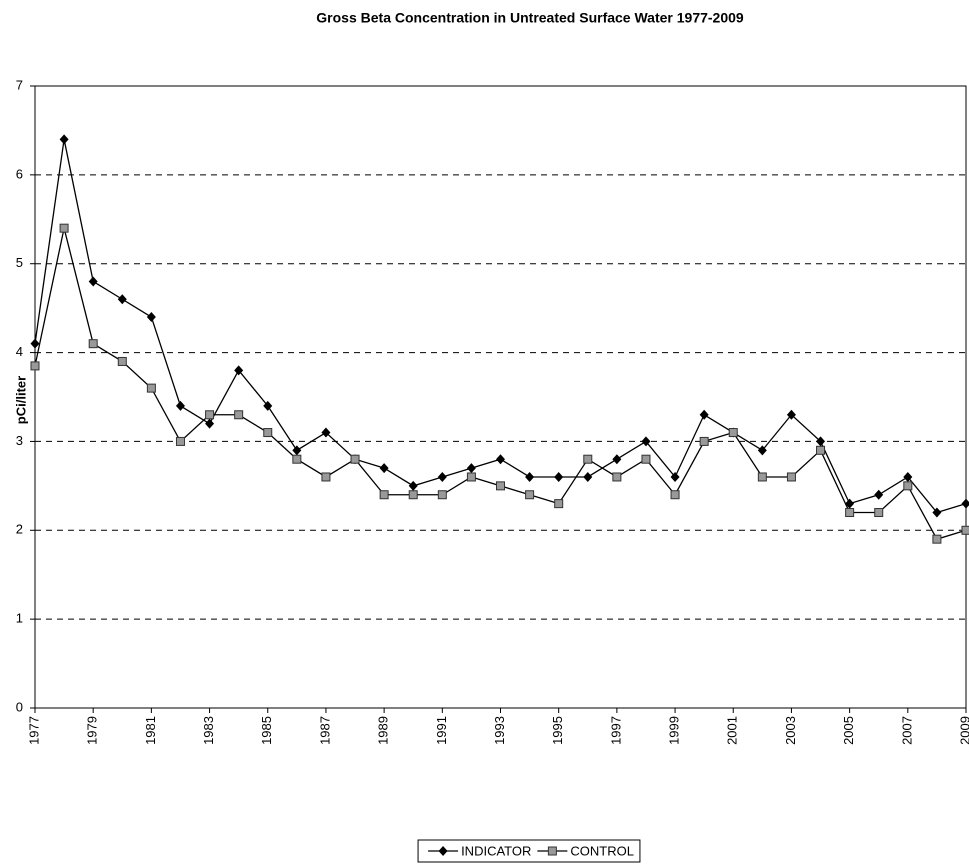  I want to click on legend-box, so click(529, 851).